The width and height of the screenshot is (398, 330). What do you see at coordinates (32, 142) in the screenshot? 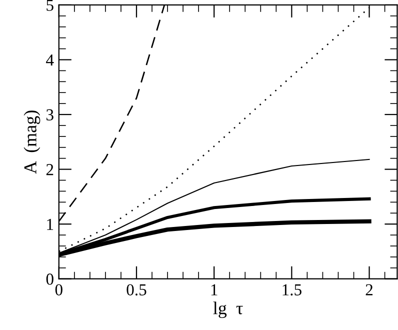
I see `y-axis-title: A (mag)` at bounding box center [32, 142].